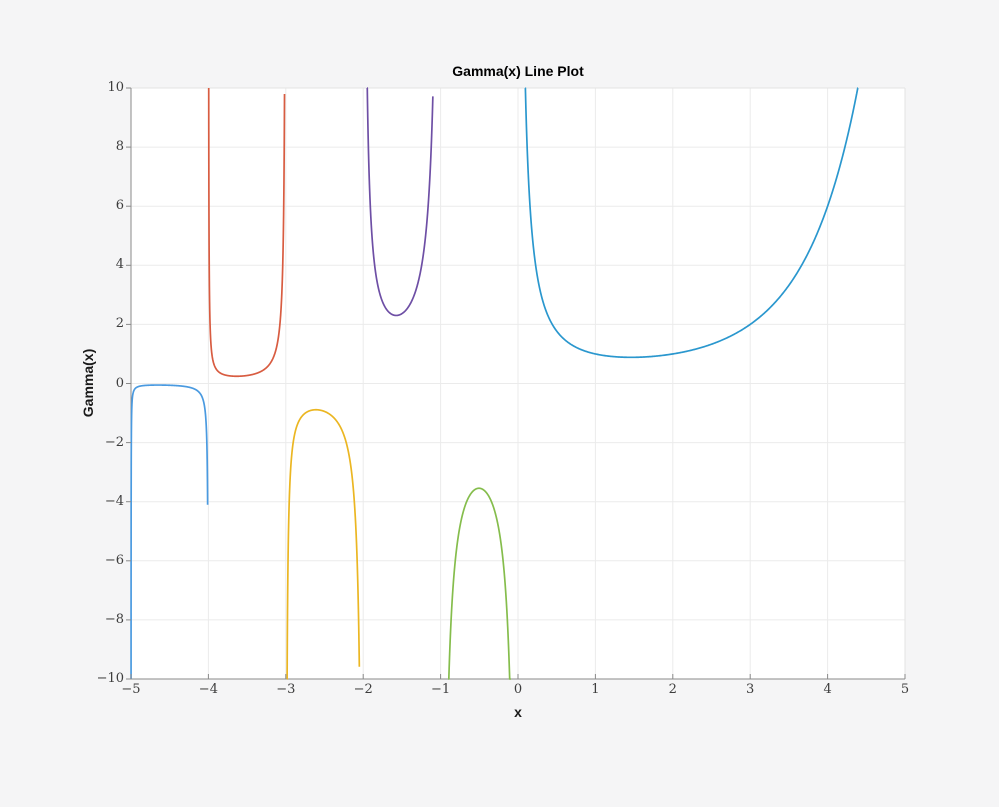  What do you see at coordinates (88, 383) in the screenshot?
I see `y-axis-label: Gamma(x)` at bounding box center [88, 383].